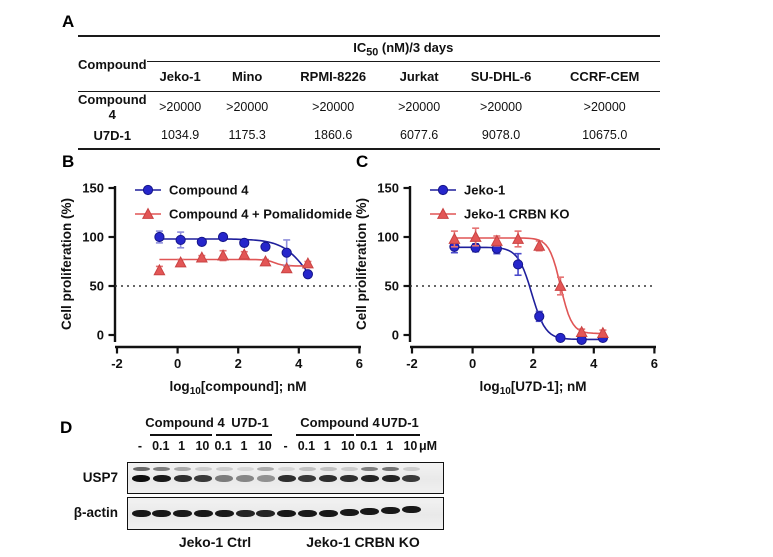 Image resolution: width=773 pixels, height=557 pixels. What do you see at coordinates (215, 542) in the screenshot?
I see `condition-label: Jeko-1 Ctrl` at bounding box center [215, 542].